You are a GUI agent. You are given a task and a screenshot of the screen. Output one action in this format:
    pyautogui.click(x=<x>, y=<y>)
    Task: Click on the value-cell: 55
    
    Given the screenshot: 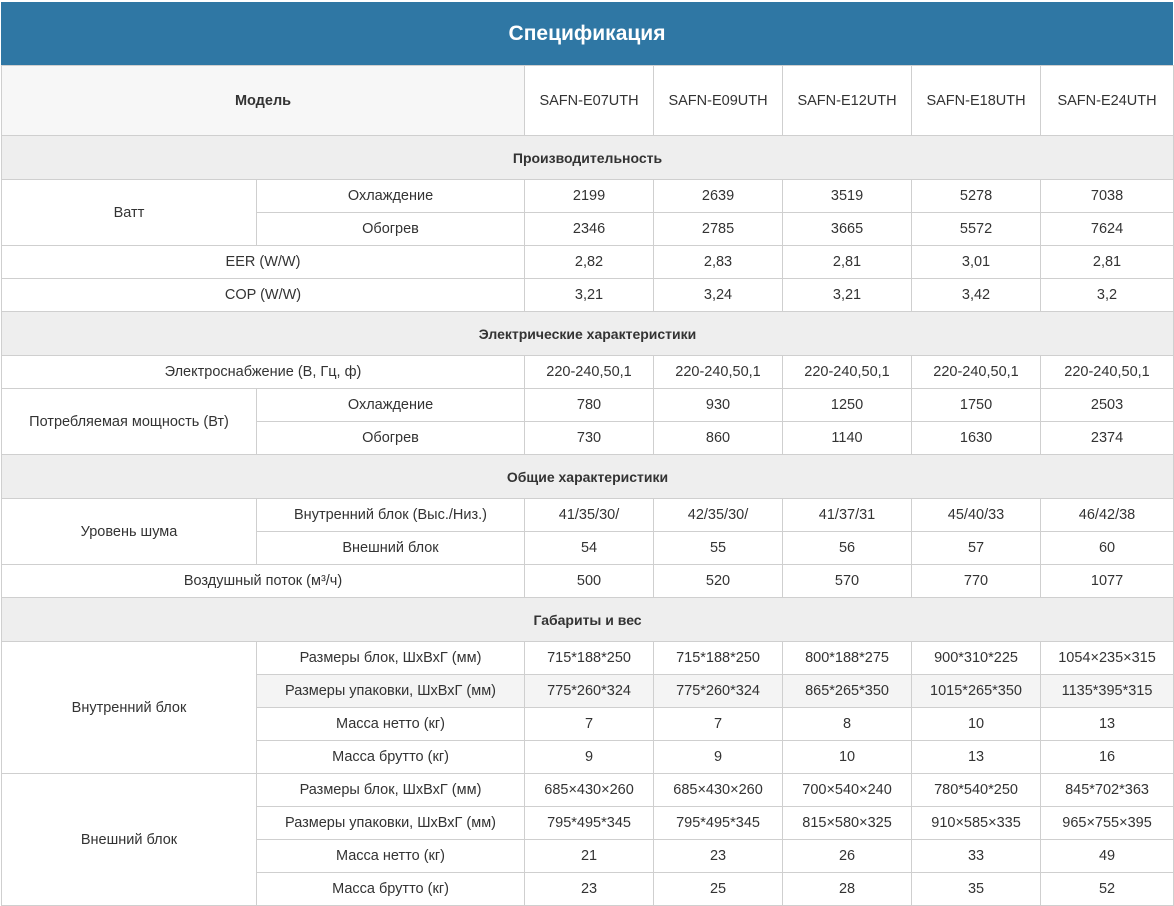 What is the action you would take?
    pyautogui.click(x=718, y=548)
    